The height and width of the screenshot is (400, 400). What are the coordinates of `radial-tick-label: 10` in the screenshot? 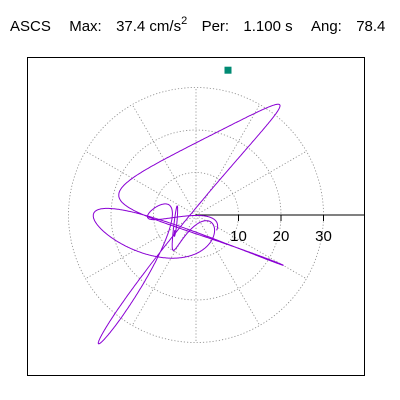 It's located at (238, 236).